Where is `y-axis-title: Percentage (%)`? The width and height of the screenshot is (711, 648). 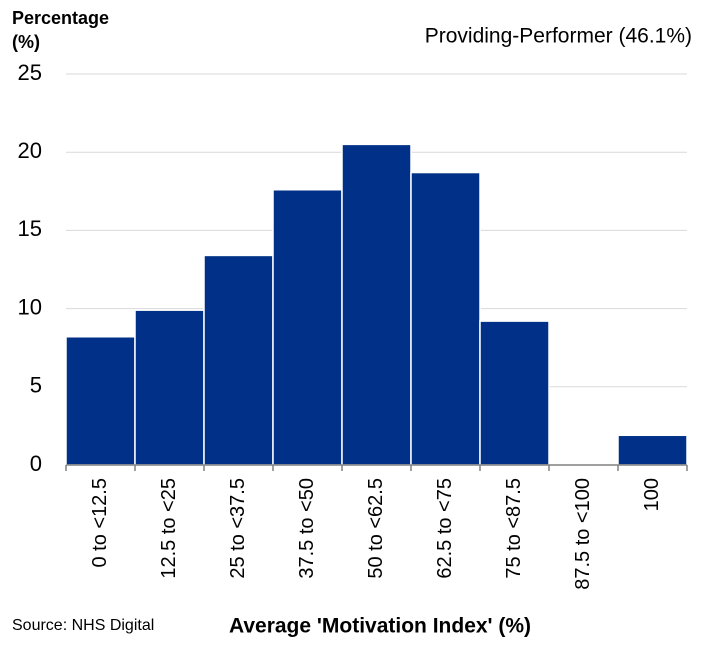 y-axis-title: Percentage (%) is located at coordinates (61, 30).